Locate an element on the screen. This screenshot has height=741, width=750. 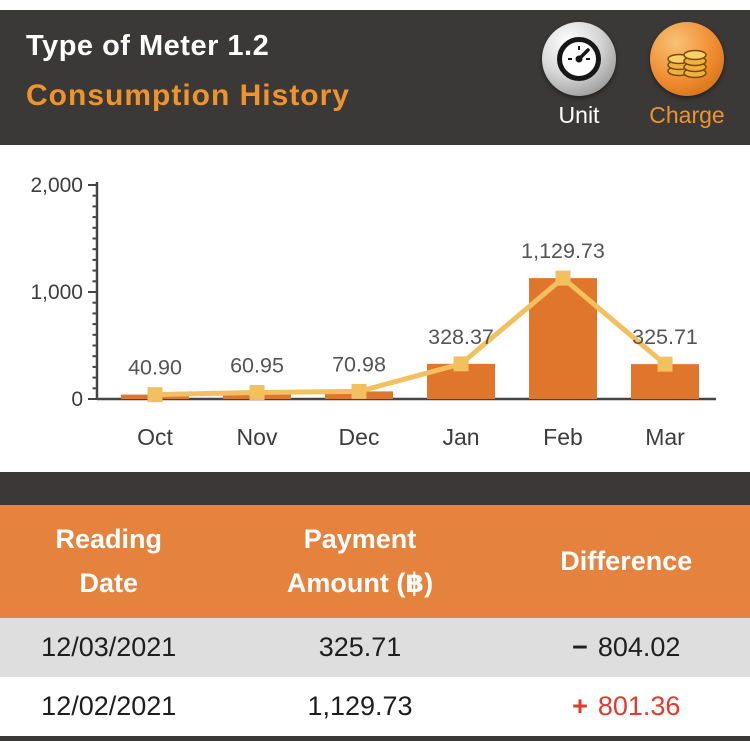
difference-sign: − is located at coordinates (580, 646).